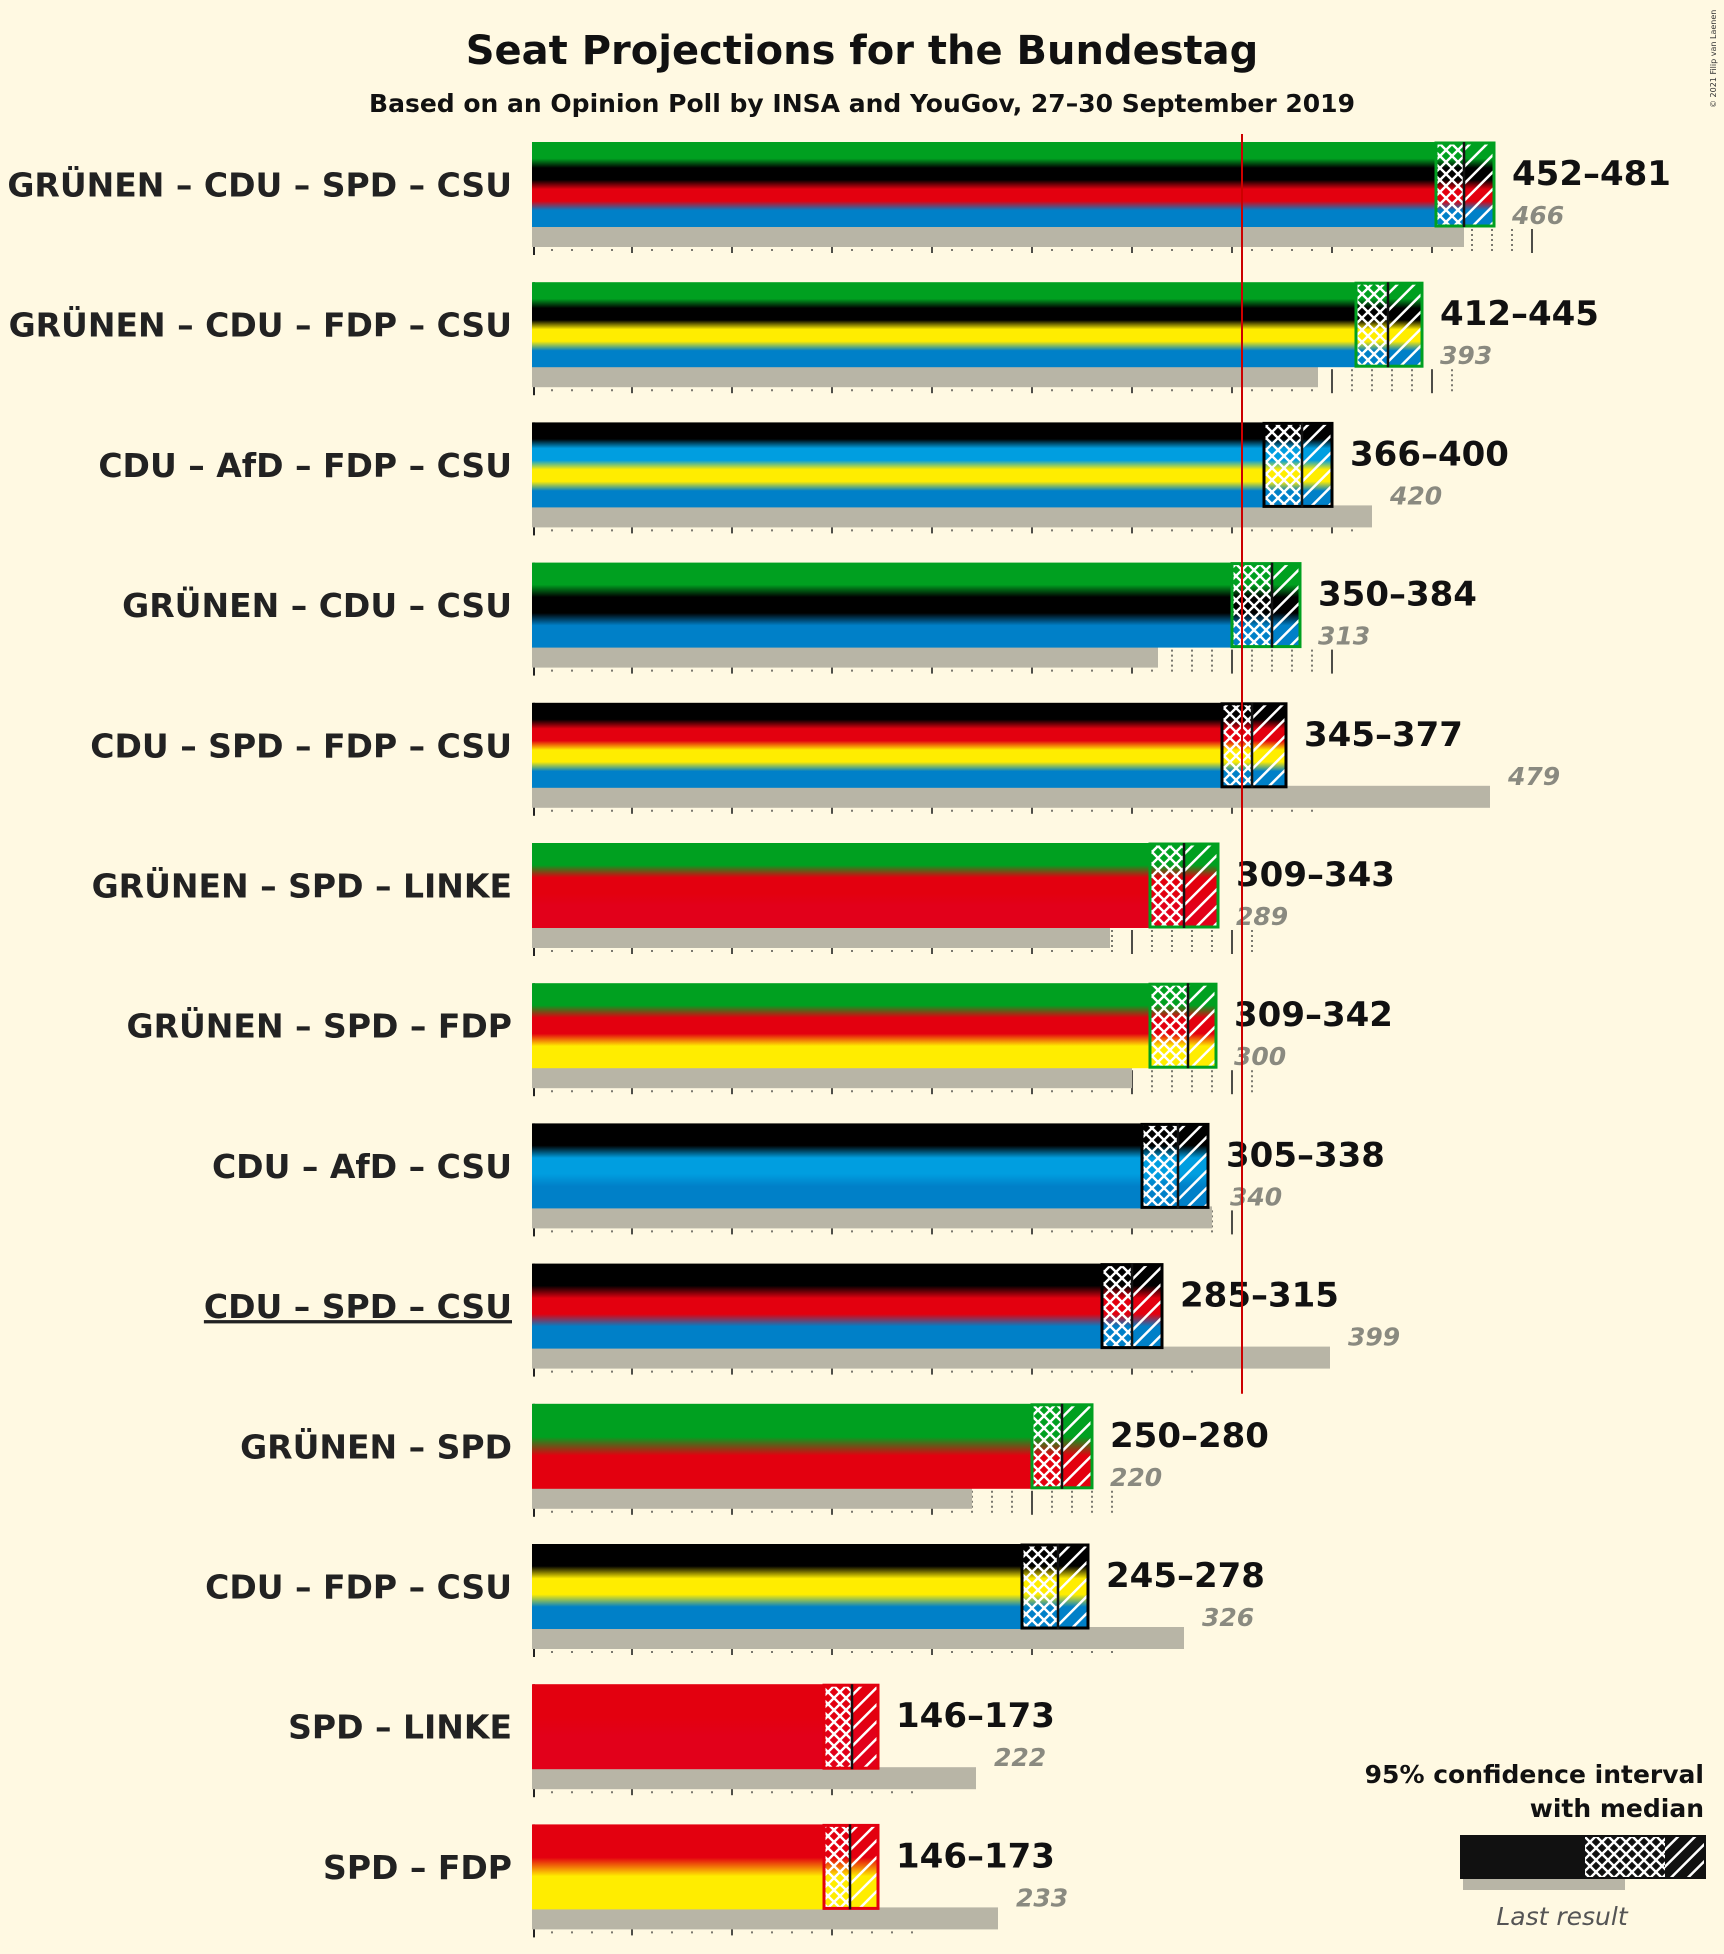 Image resolution: width=1724 pixels, height=1954 pixels. I want to click on last-result-label: 222, so click(1020, 1757).